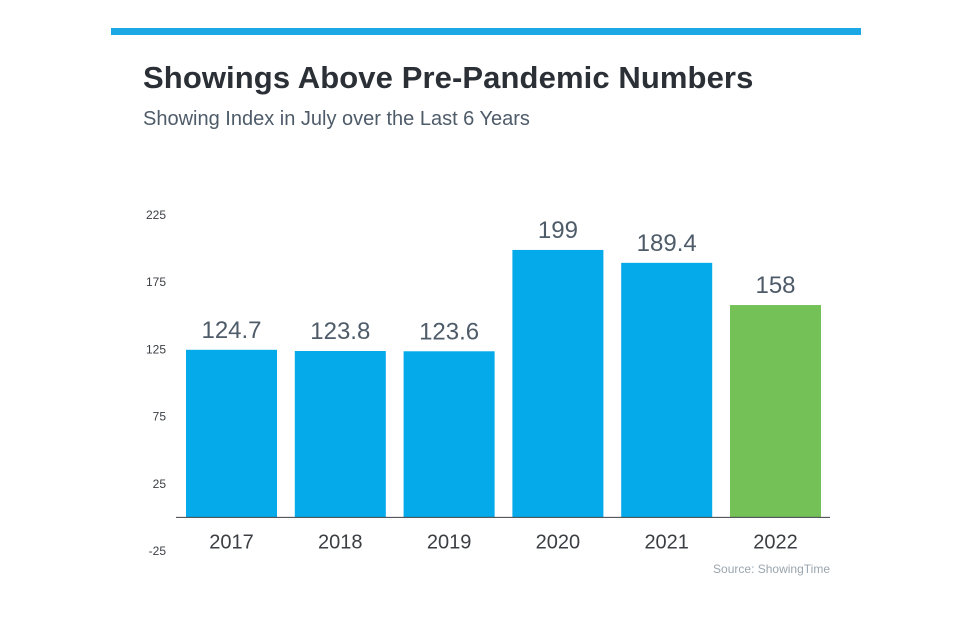 The width and height of the screenshot is (980, 620). Describe the element at coordinates (449, 331) in the screenshot. I see `data-label: 123.6` at that location.